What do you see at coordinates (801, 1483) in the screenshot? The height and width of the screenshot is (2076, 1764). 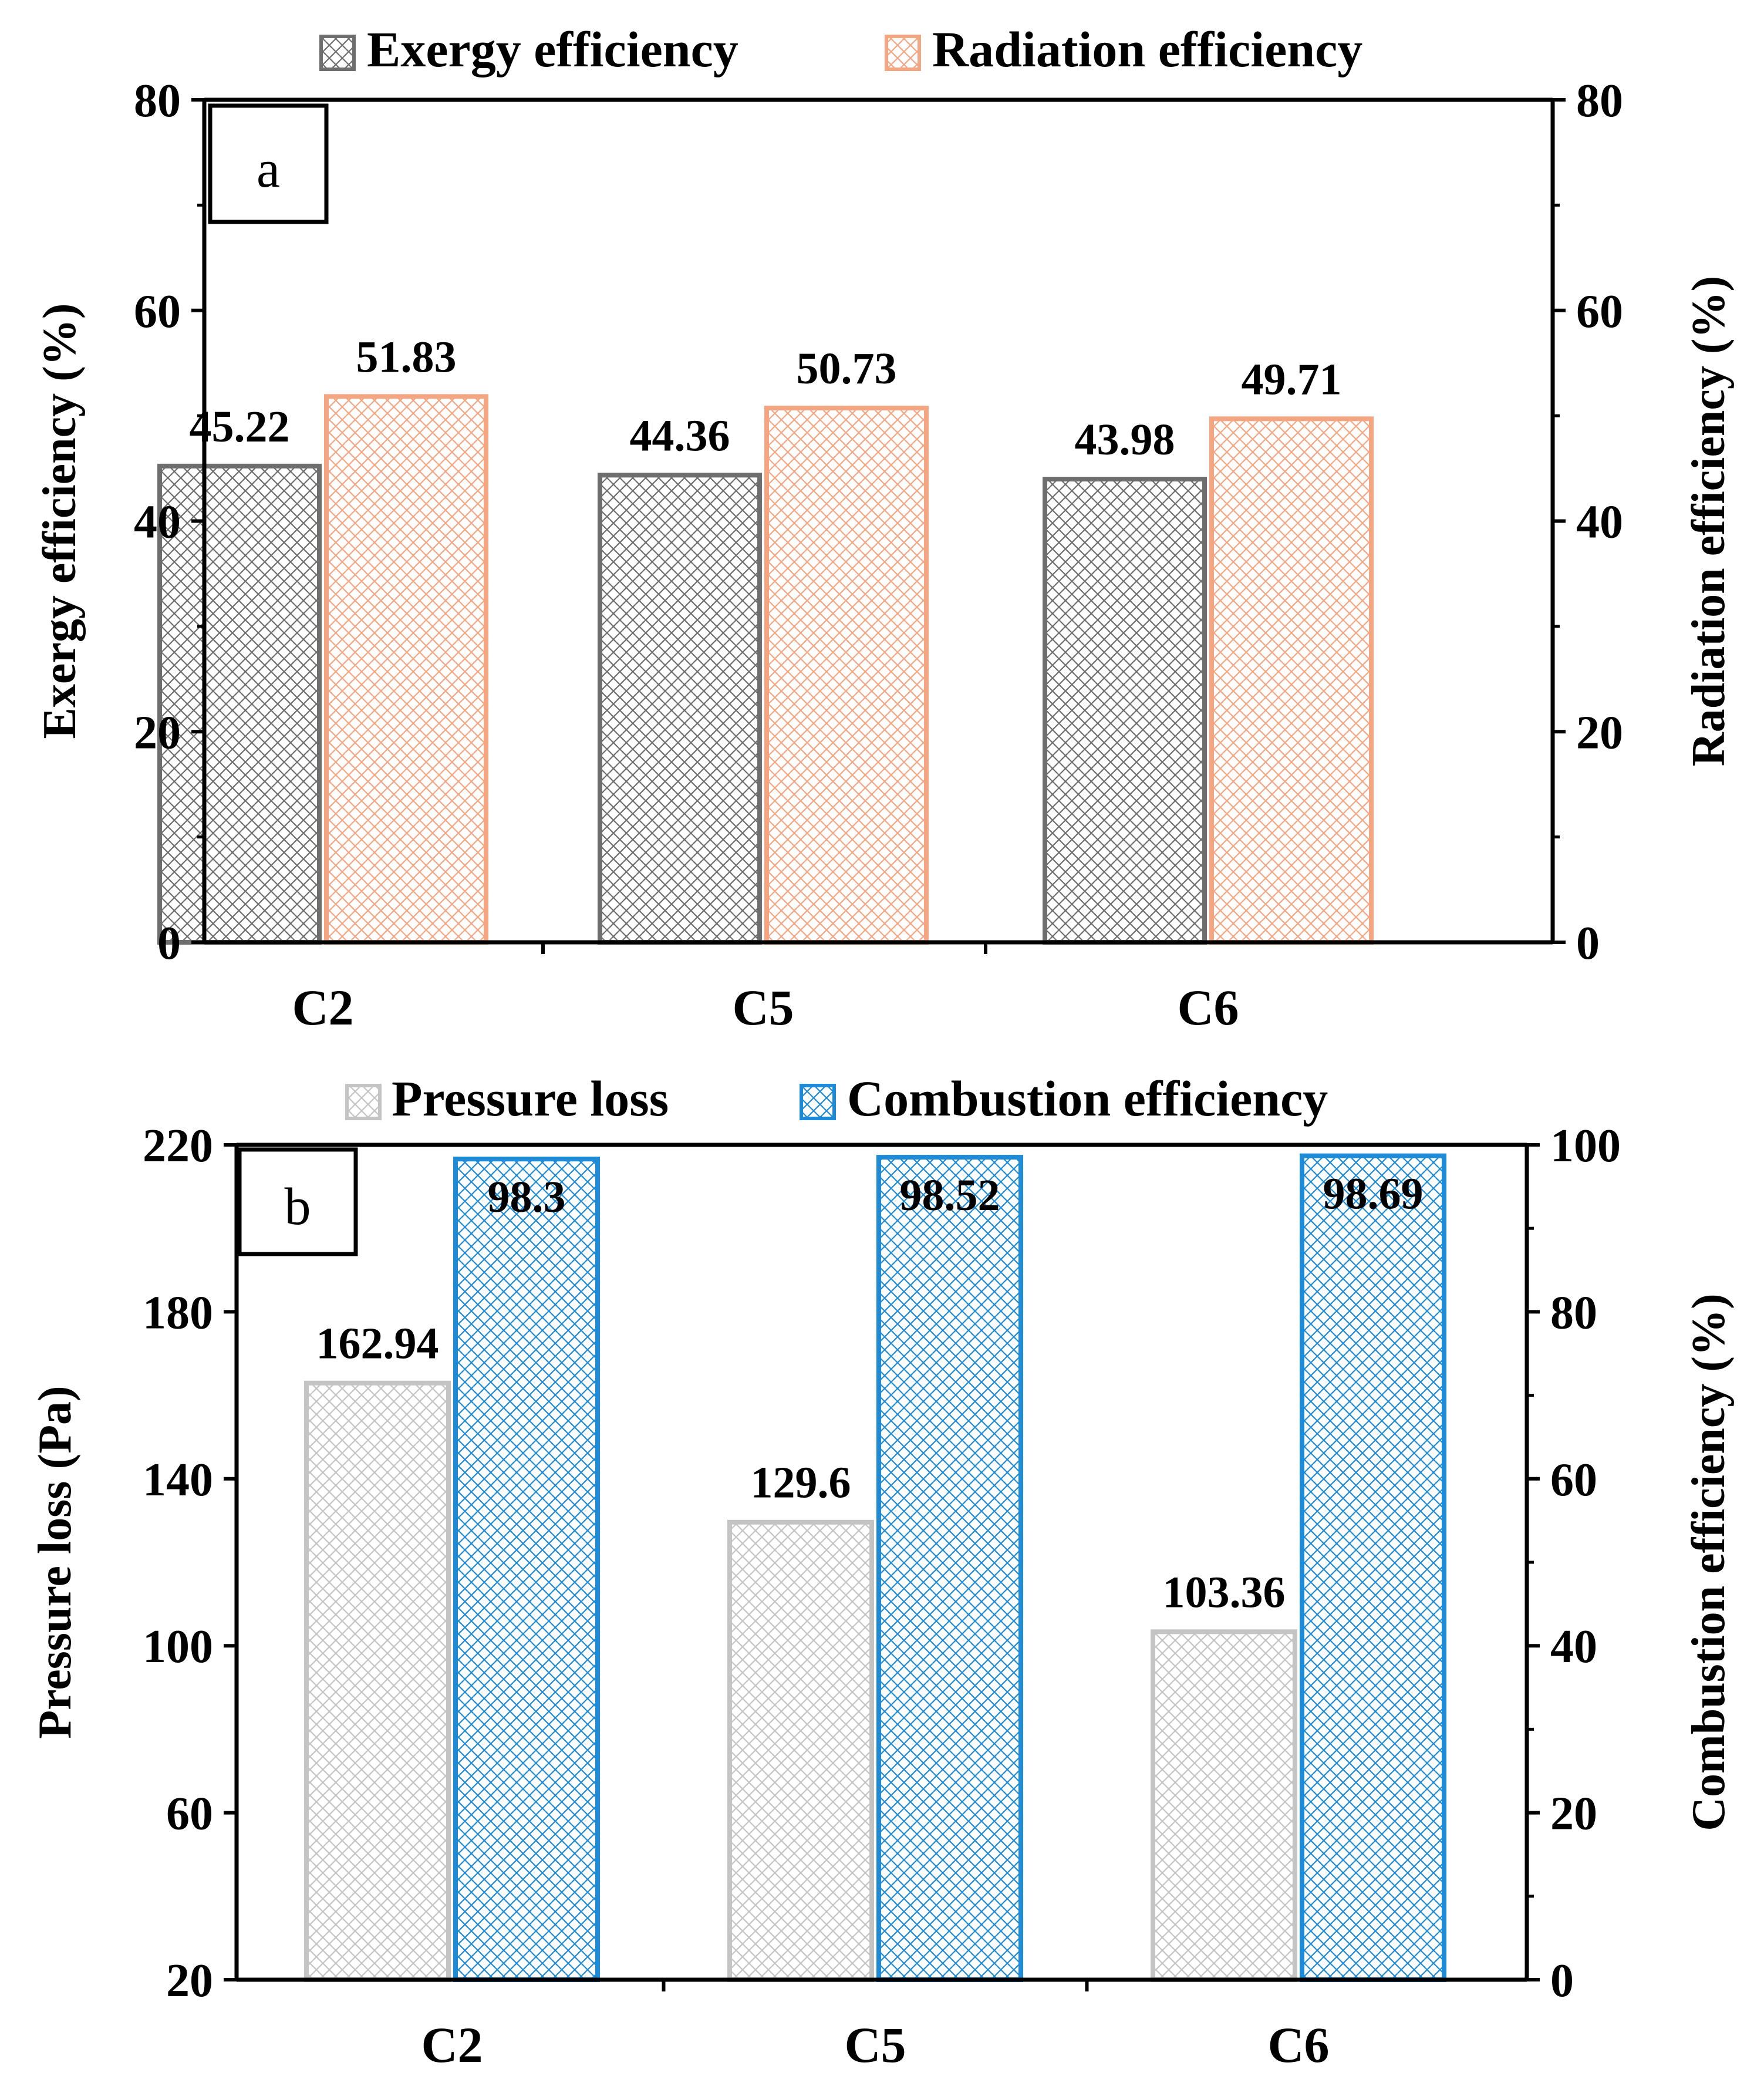 I see `value-label-pressure-loss-c5: 129.6` at bounding box center [801, 1483].